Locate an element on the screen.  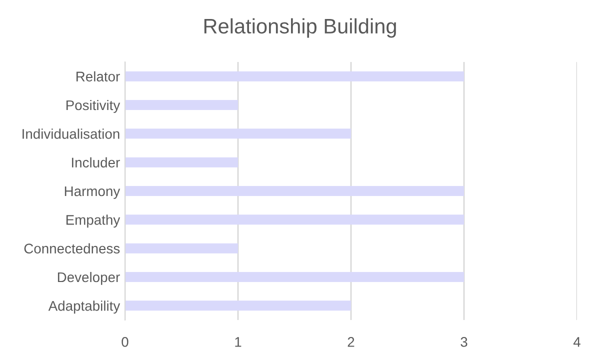
y-tick-label: Harmony is located at coordinates (92, 192).